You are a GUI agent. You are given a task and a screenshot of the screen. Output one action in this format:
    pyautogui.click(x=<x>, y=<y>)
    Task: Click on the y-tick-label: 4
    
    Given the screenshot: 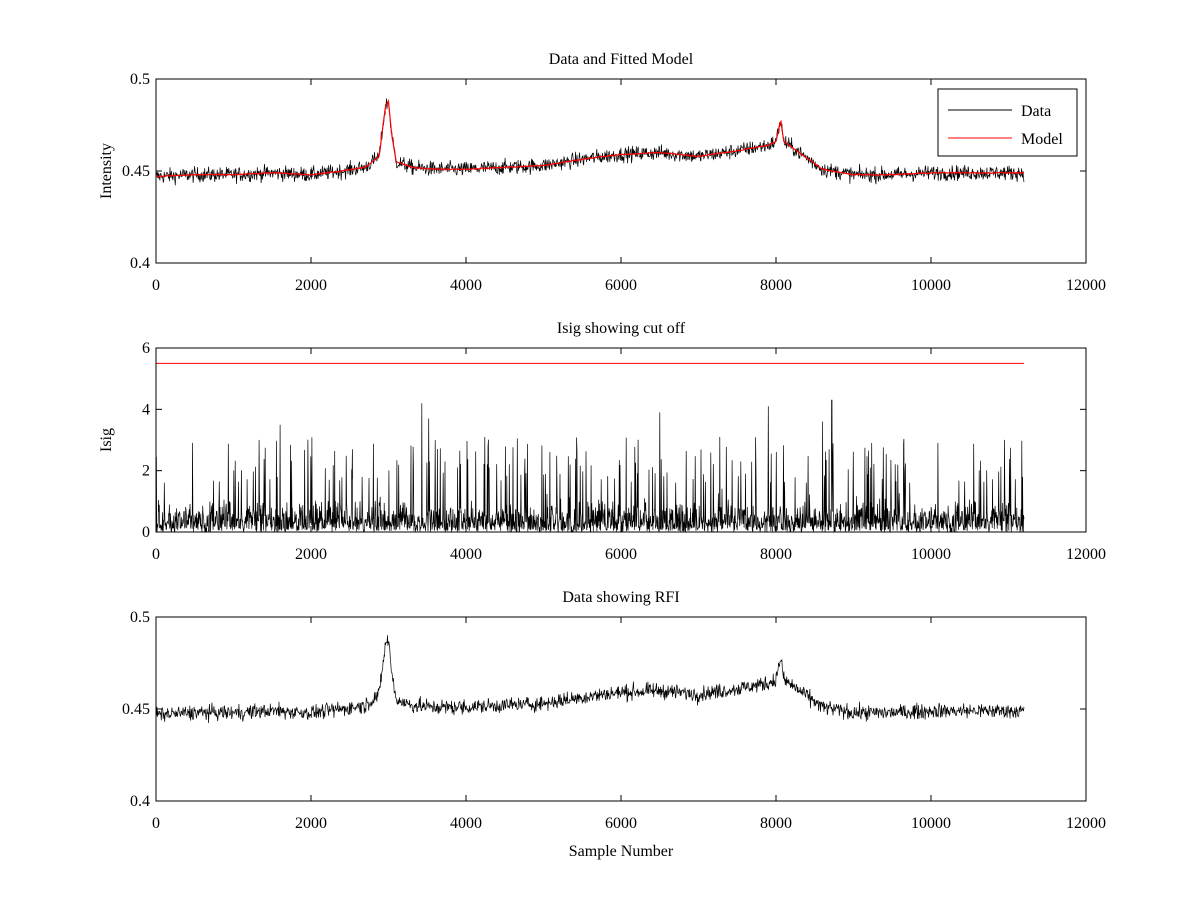 What is the action you would take?
    pyautogui.click(x=146, y=409)
    